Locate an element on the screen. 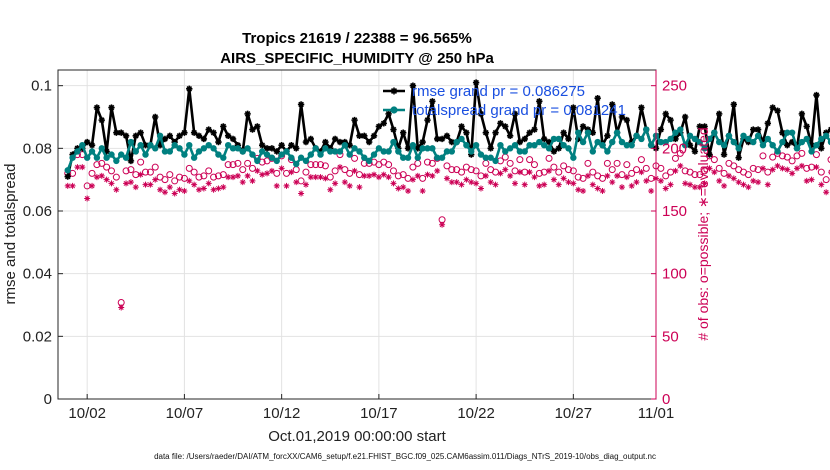  chart-title: Tropics 21619 / 22388 = 96.565% is located at coordinates (357, 38).